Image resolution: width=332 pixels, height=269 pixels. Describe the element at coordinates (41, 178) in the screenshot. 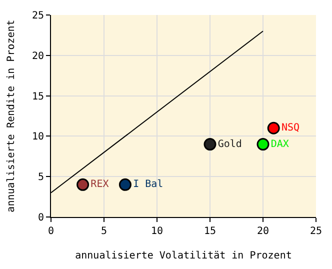

I see `y-tick-label: 5` at that location.